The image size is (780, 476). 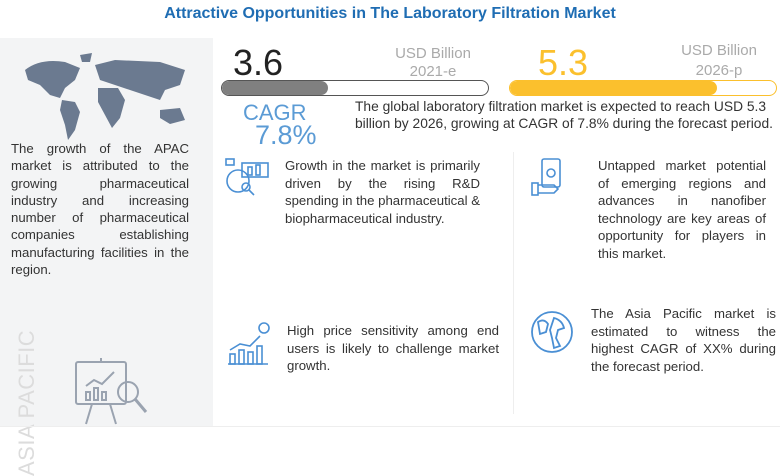 What do you see at coordinates (563, 62) in the screenshot?
I see `end-value: 5.3` at bounding box center [563, 62].